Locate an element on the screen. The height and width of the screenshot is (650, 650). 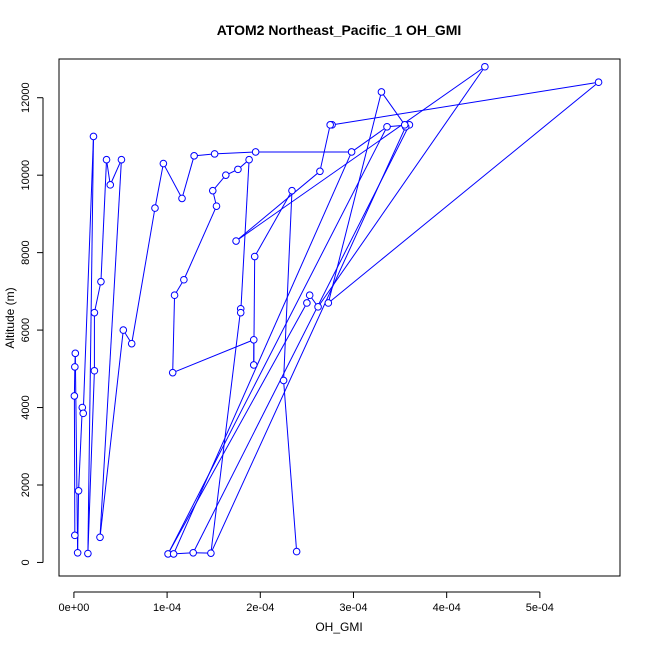
y-tick-label: 12000 is located at coordinates (26, 97).